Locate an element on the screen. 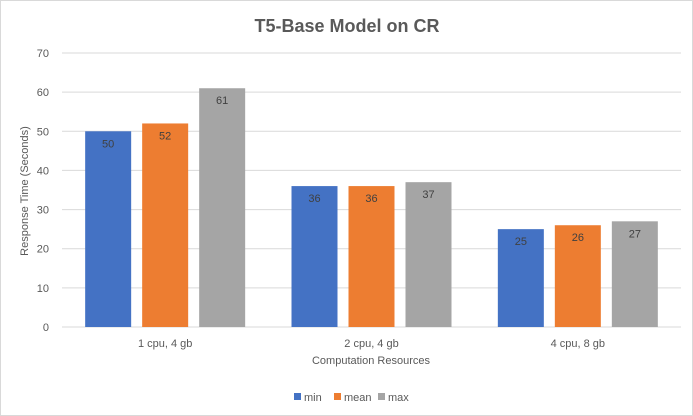  x-tick-label: 4 cpu, 8 gb is located at coordinates (578, 344).